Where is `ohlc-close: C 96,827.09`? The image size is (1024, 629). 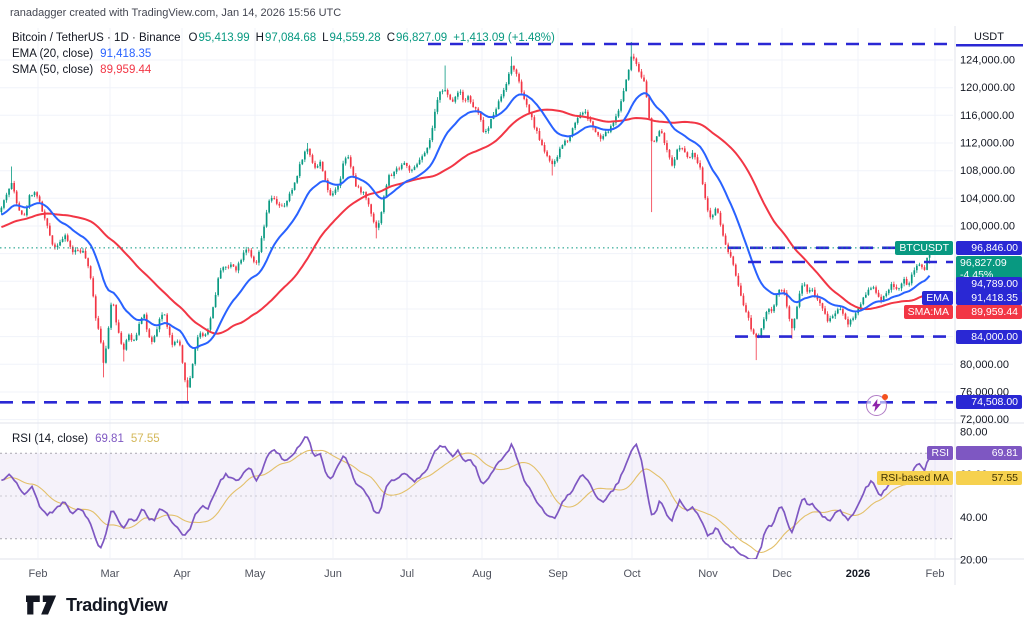
ohlc-close: C 96,827.09 is located at coordinates (417, 38).